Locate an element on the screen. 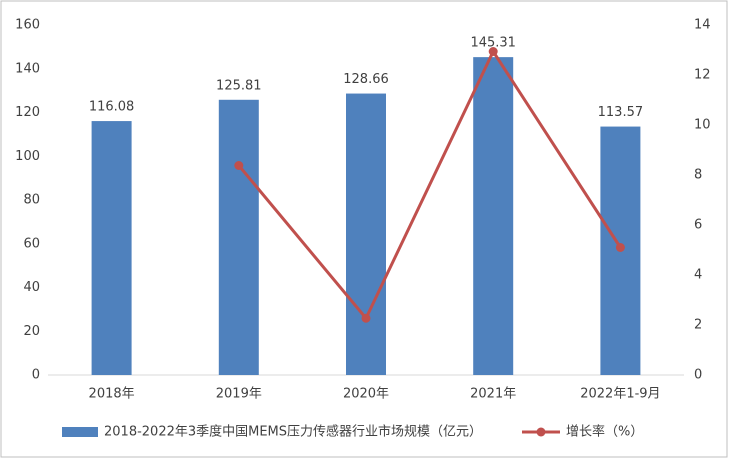 The height and width of the screenshot is (461, 731). y-tick-label: 140 is located at coordinates (27, 68).